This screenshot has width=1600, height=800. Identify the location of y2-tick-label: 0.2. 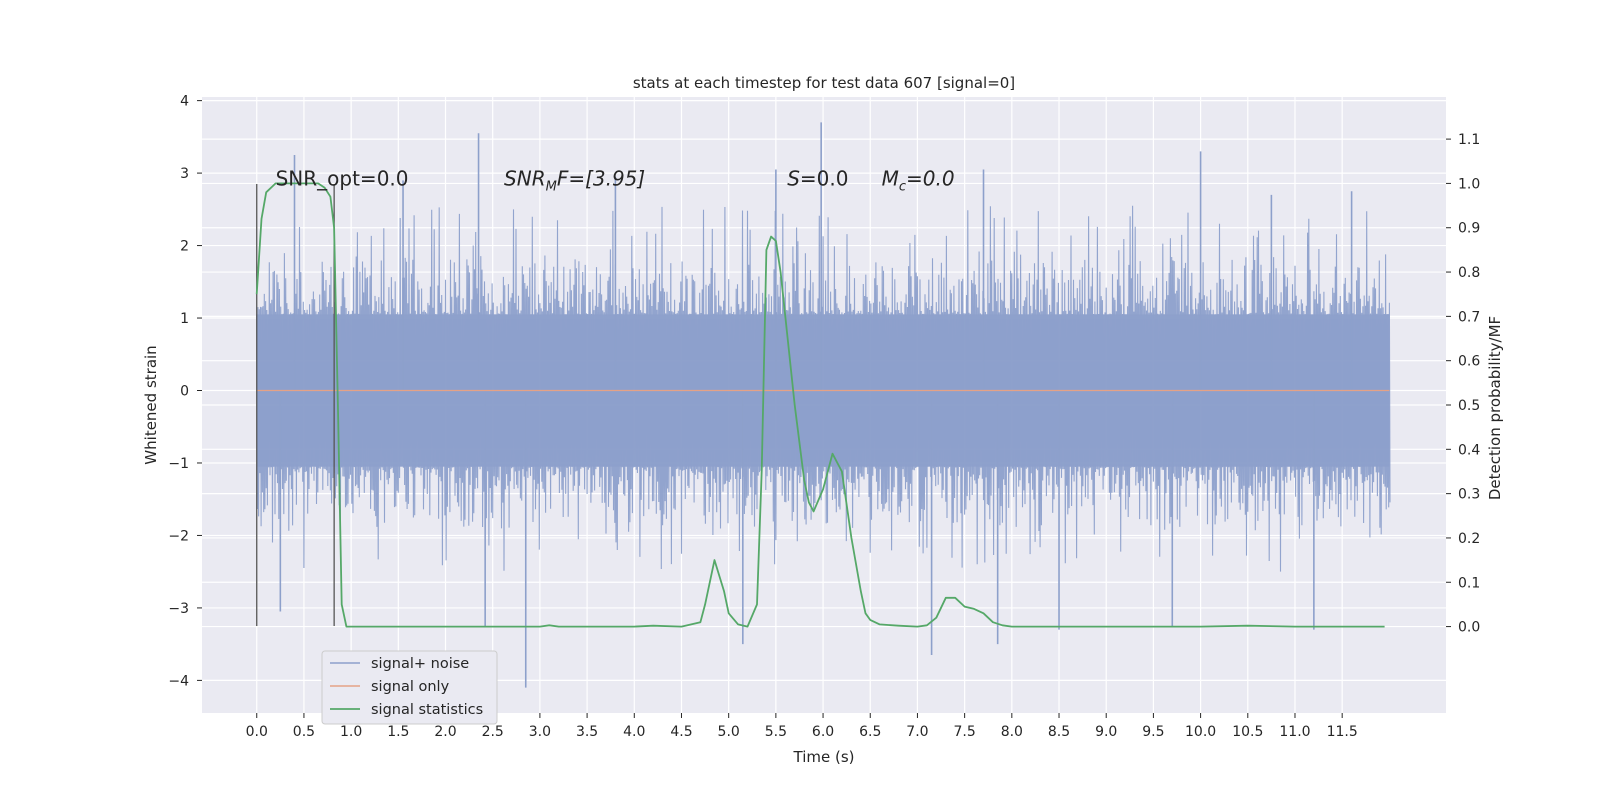
(1469, 539).